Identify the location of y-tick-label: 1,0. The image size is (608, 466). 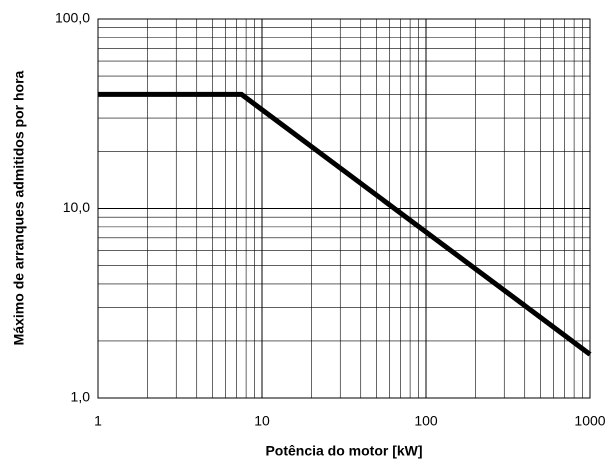
(81, 397).